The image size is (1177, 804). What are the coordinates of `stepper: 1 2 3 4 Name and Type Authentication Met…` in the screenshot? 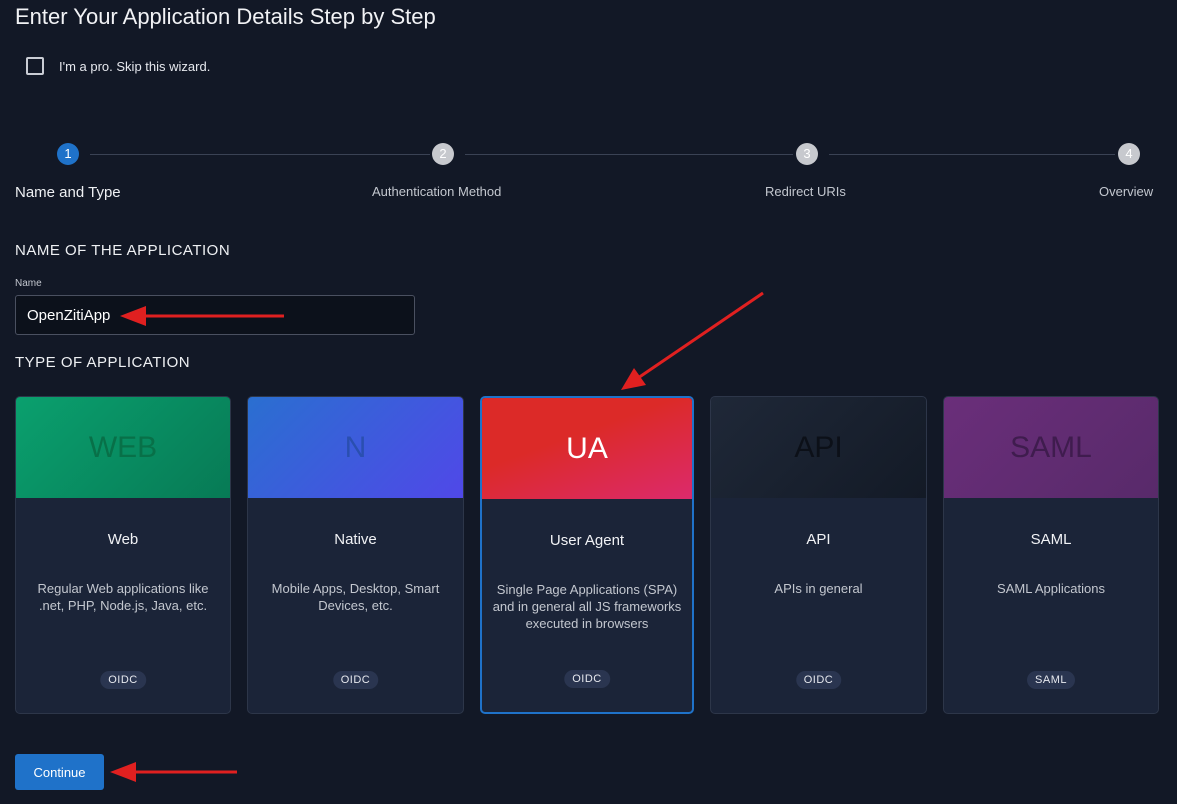 It's located at (588, 173).